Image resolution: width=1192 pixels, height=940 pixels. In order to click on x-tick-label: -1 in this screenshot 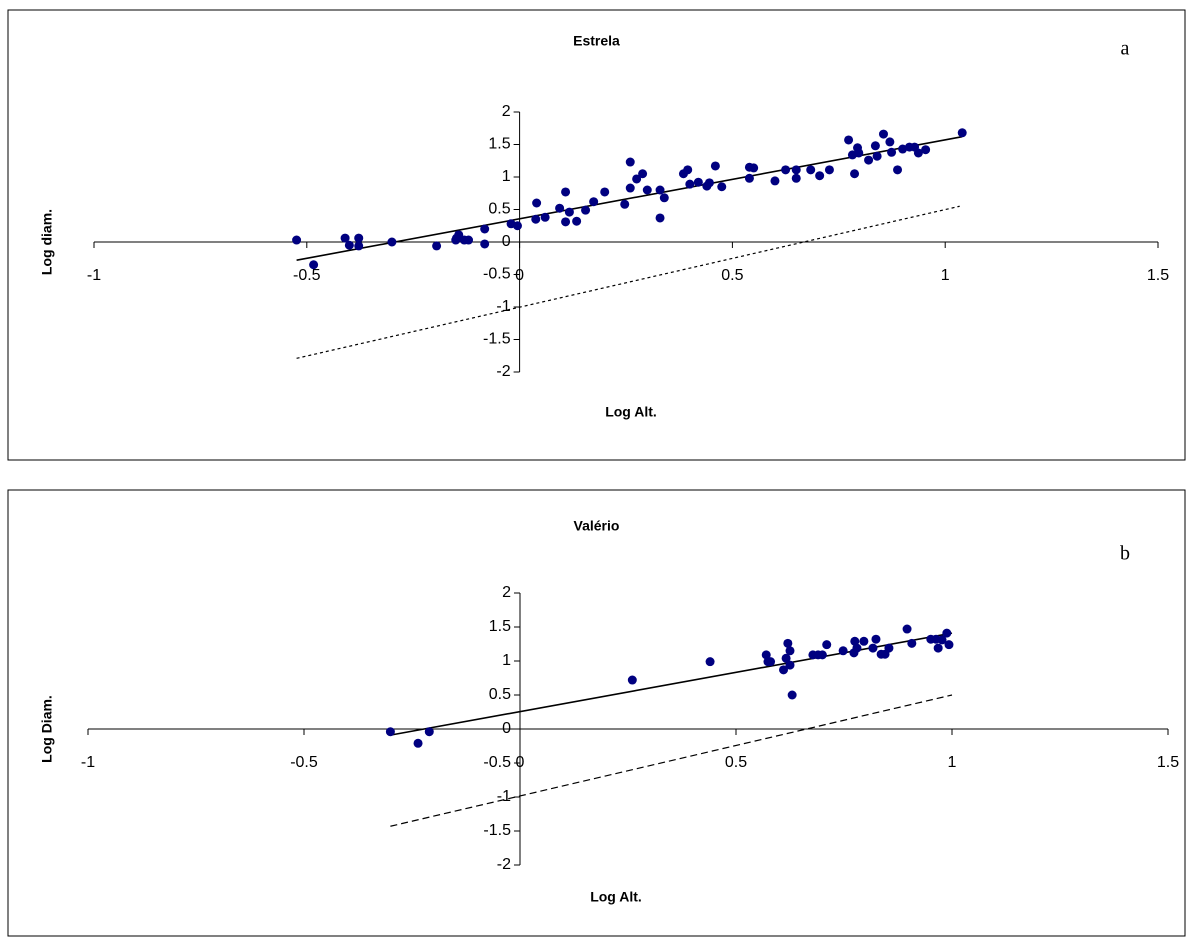, I will do `click(88, 762)`.